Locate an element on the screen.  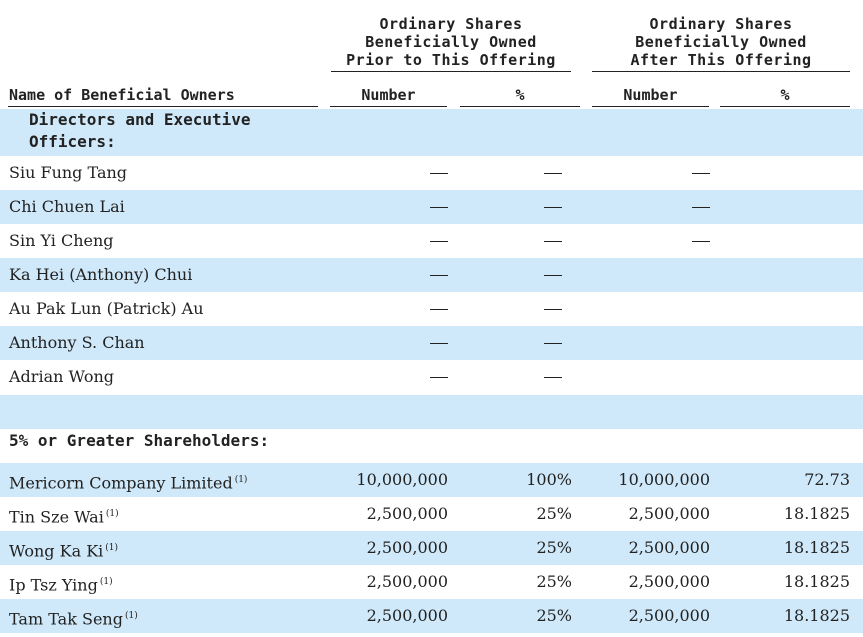
shareholder-name: Wong Ka Ki (1) is located at coordinates (63, 548).